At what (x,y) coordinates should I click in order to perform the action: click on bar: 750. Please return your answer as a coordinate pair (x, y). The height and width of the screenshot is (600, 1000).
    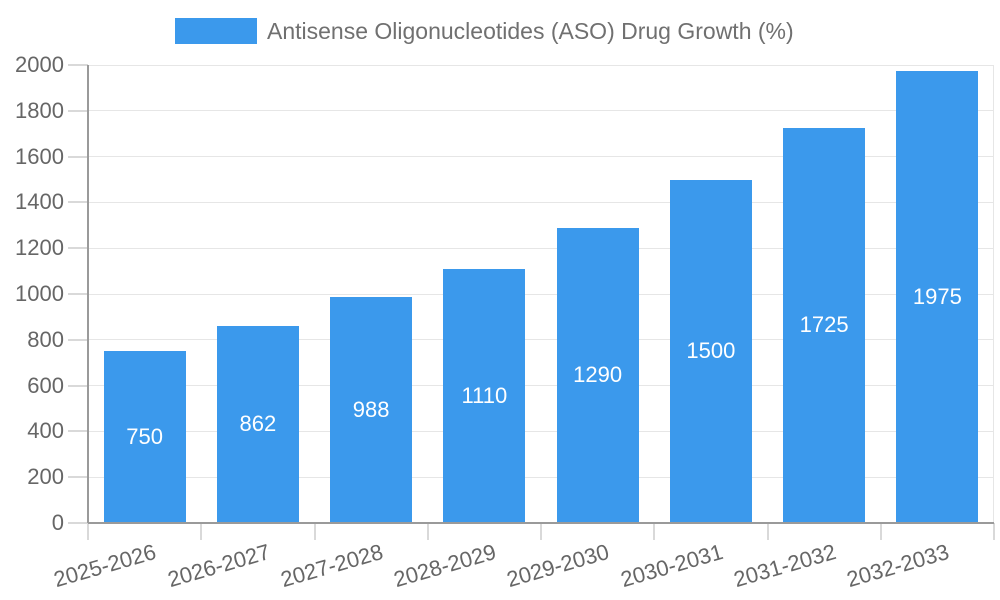
    Looking at the image, I should click on (144, 437).